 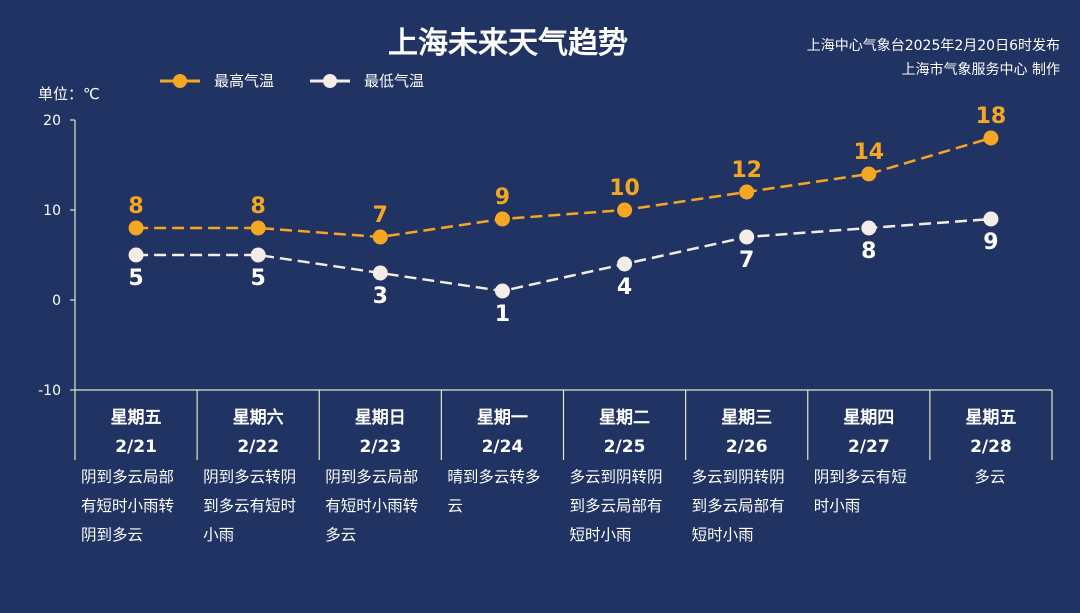 What do you see at coordinates (991, 447) in the screenshot?
I see `date-label: 2/28` at bounding box center [991, 447].